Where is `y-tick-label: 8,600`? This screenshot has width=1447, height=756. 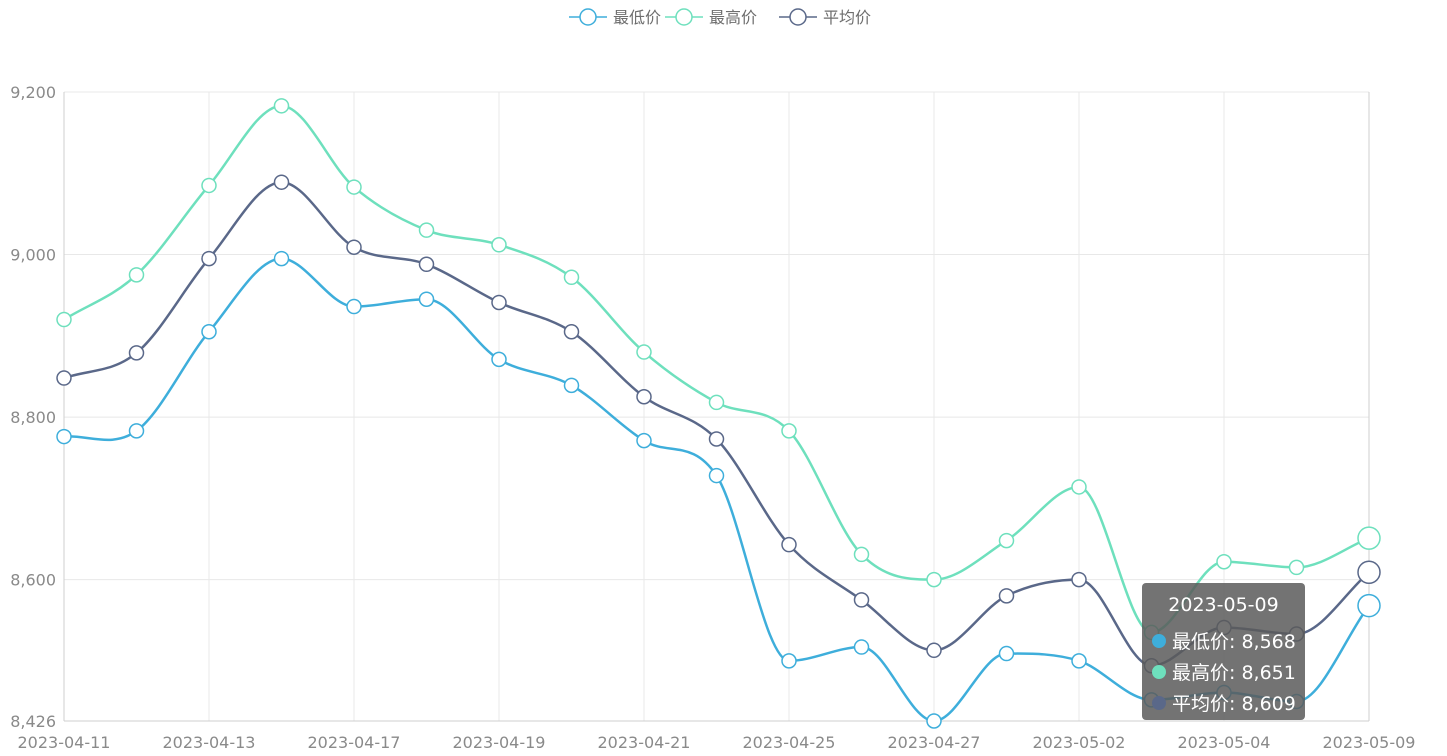
y-tick-label: 8,600 is located at coordinates (33, 580).